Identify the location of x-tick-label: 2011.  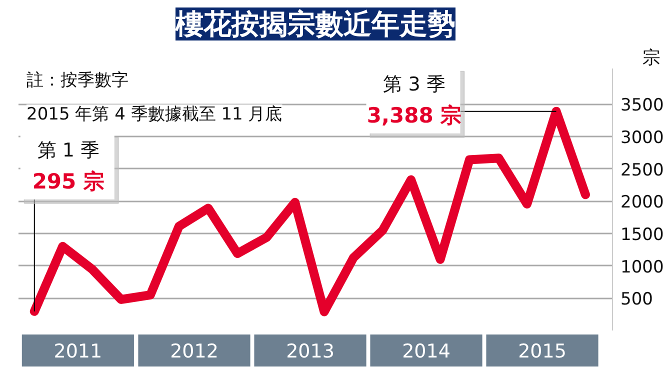
(78, 351).